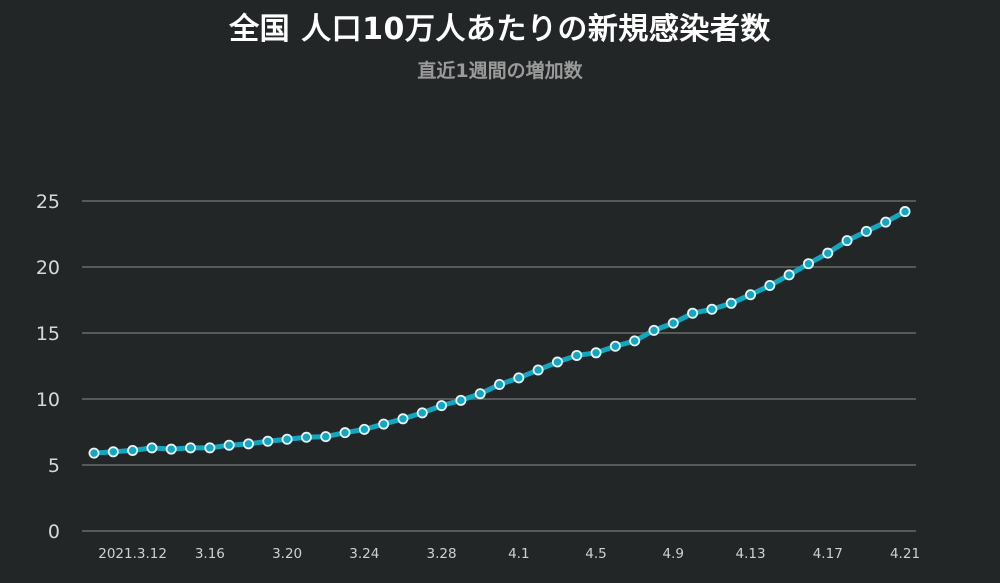 Image resolution: width=1000 pixels, height=583 pixels. Describe the element at coordinates (673, 554) in the screenshot. I see `x-tick-label: 4.9` at that location.